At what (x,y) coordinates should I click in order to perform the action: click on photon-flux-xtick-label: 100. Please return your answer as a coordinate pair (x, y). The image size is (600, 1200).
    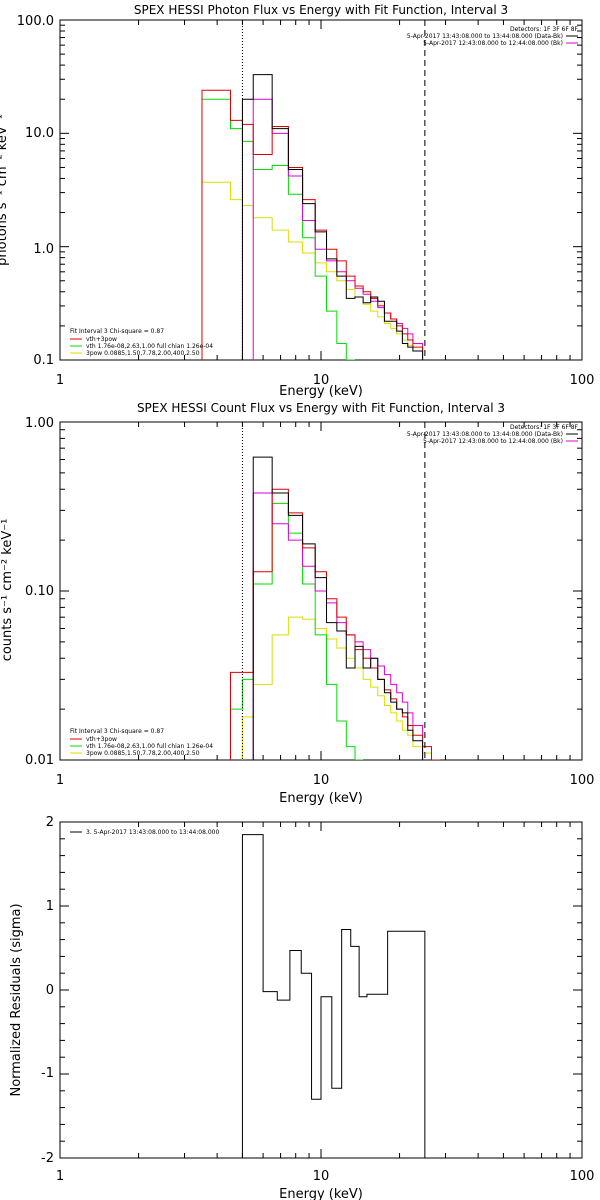
    Looking at the image, I should click on (582, 380).